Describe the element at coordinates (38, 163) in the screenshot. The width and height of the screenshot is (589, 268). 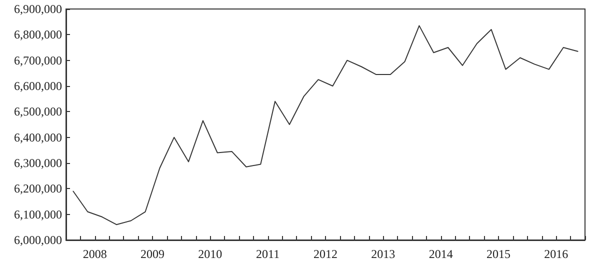
I see `y-tick-label: 6,300,000` at that location.